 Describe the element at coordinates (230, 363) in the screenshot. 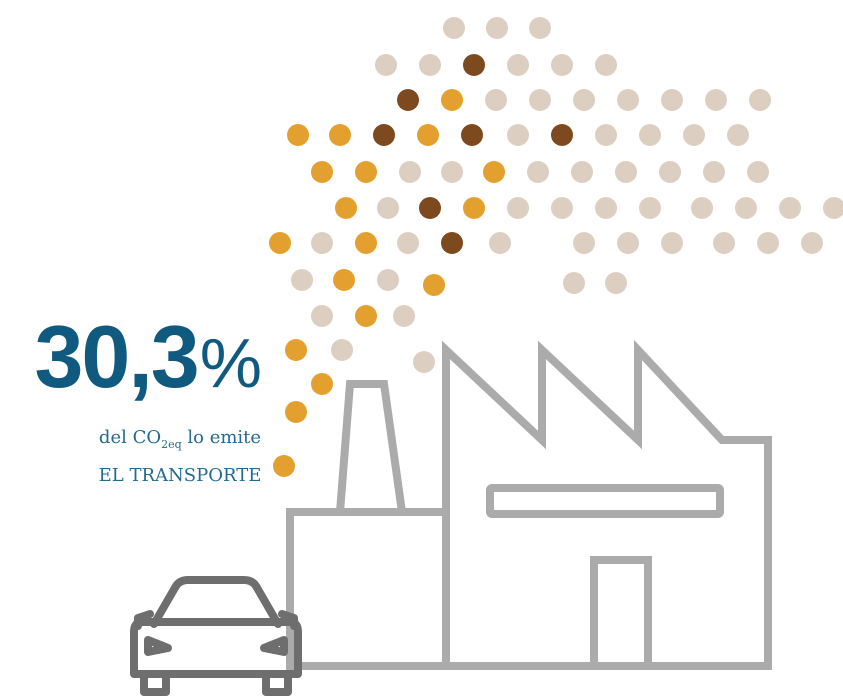

I see `stat-unit: %` at that location.